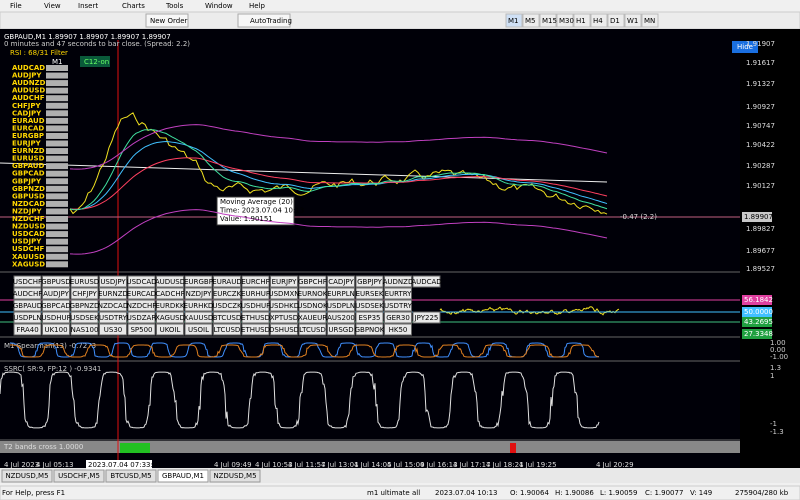  What do you see at coordinates (142, 306) in the screenshot?
I see `symbol-button-label: NZDCHF` at bounding box center [142, 306].